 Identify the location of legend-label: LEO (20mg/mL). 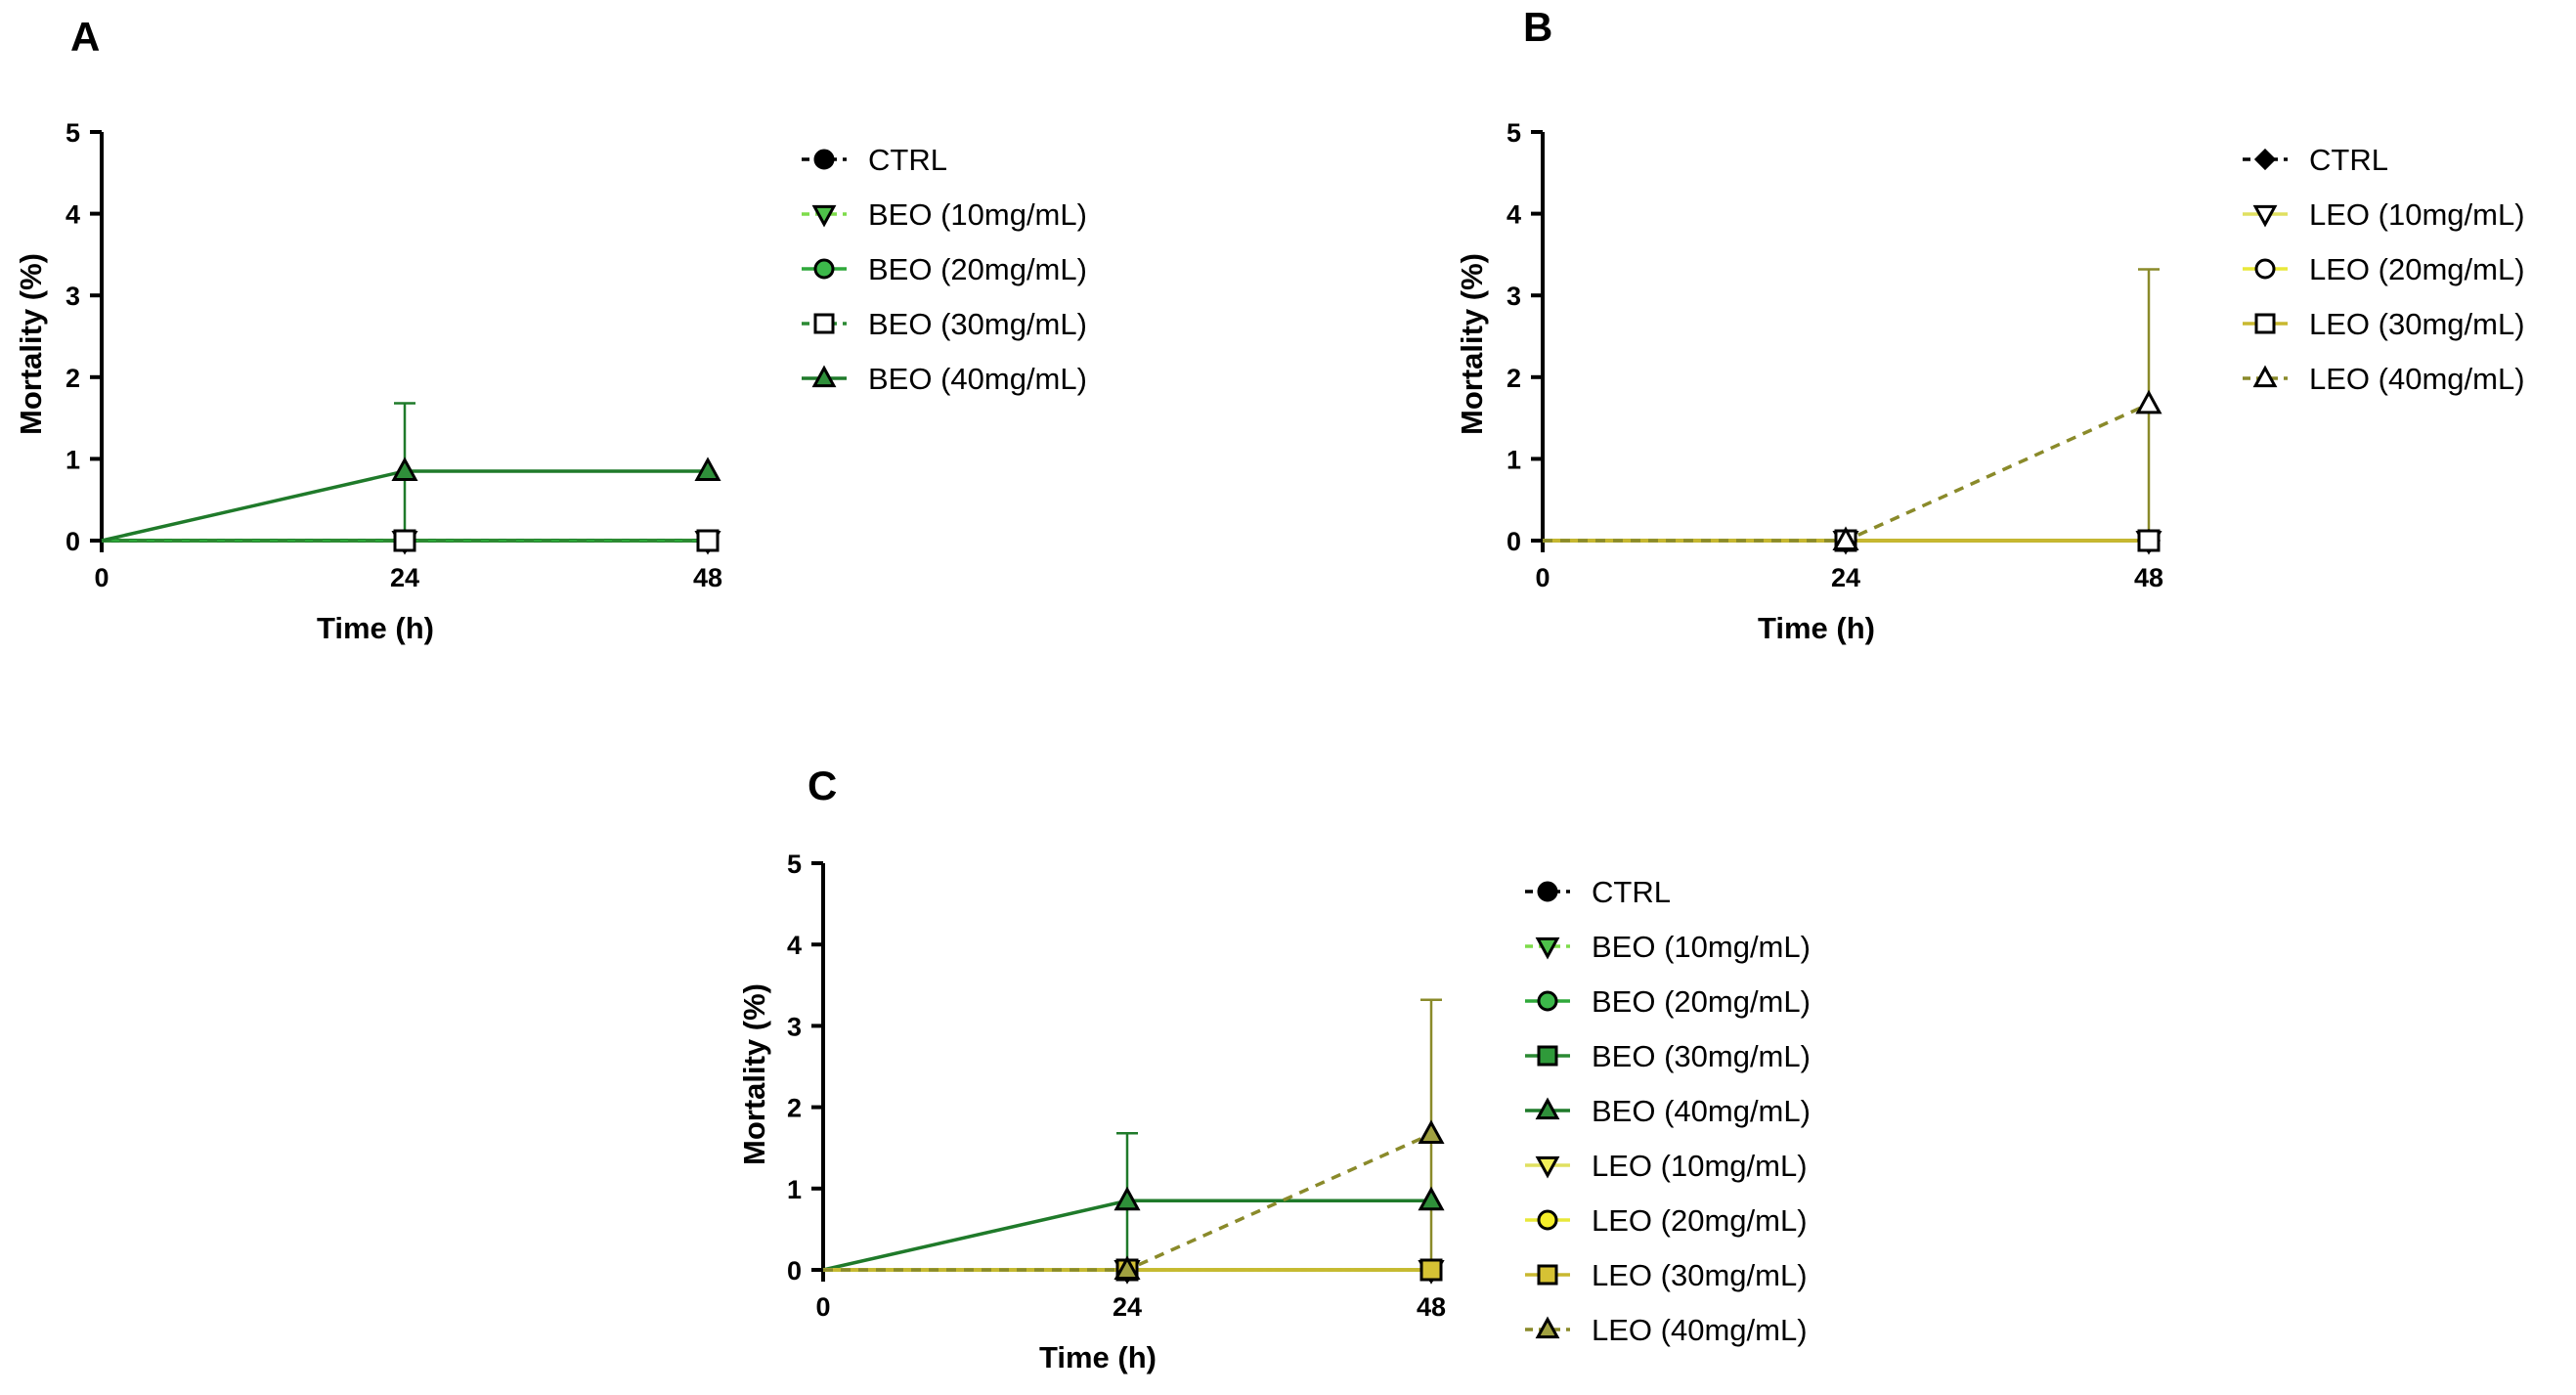
(2417, 269).